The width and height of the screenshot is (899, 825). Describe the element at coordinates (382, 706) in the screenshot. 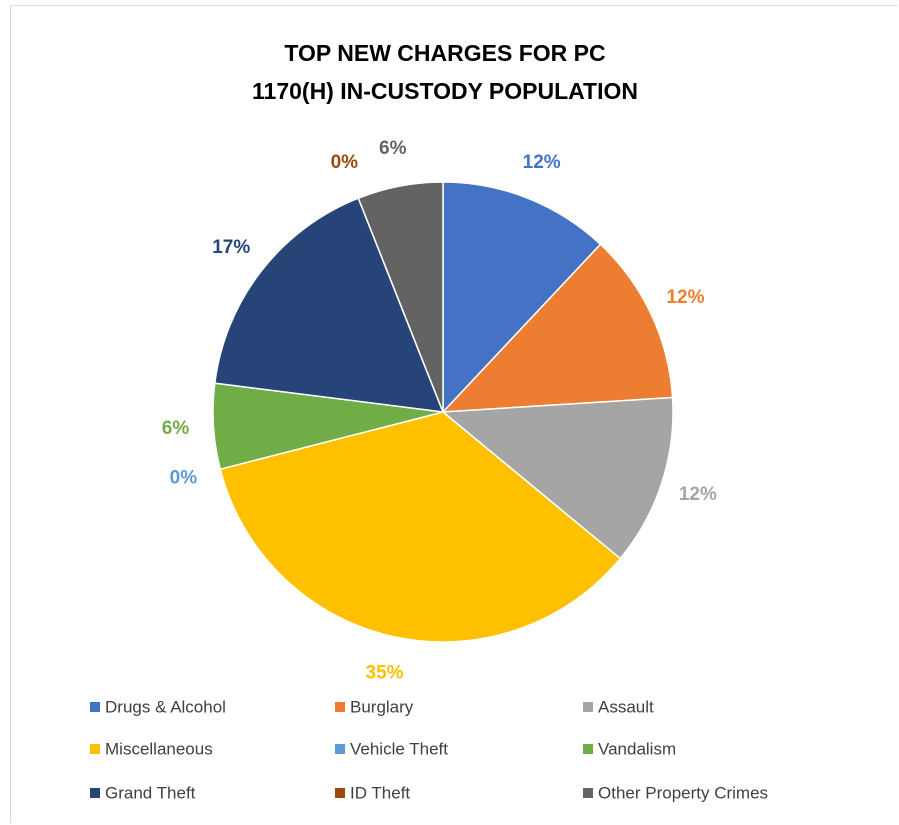

I see `legend-label: Burglary` at that location.